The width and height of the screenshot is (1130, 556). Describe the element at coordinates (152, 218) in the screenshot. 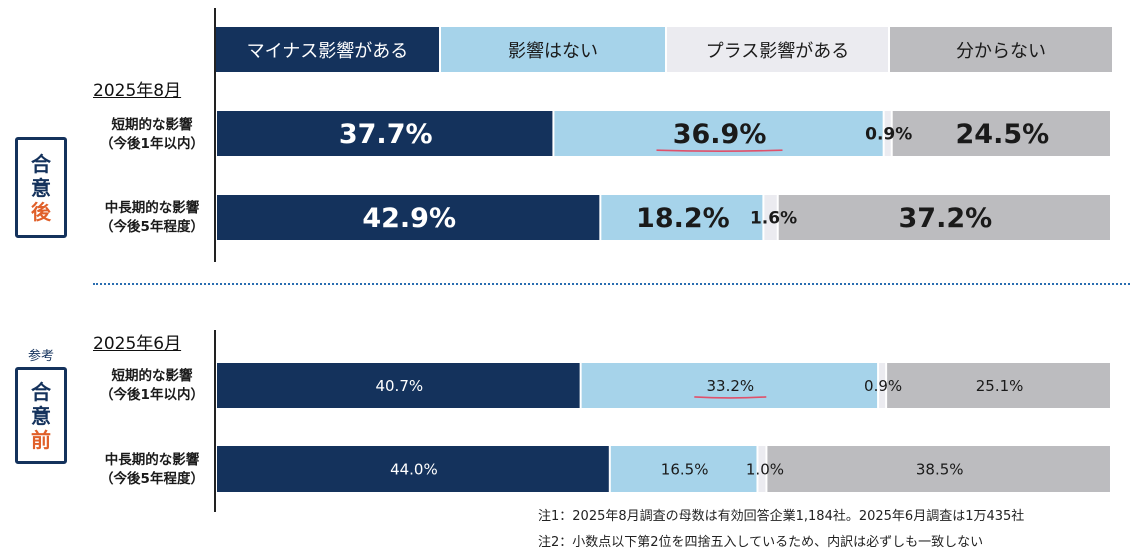

I see `row-label-long-after: 中長期的な影響 （今後5年程度）` at that location.